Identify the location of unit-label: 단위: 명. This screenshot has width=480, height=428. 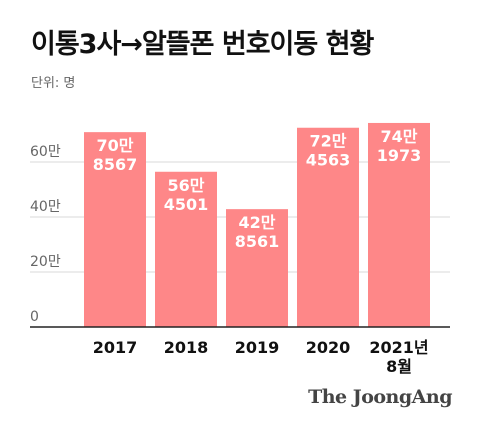
(53, 83).